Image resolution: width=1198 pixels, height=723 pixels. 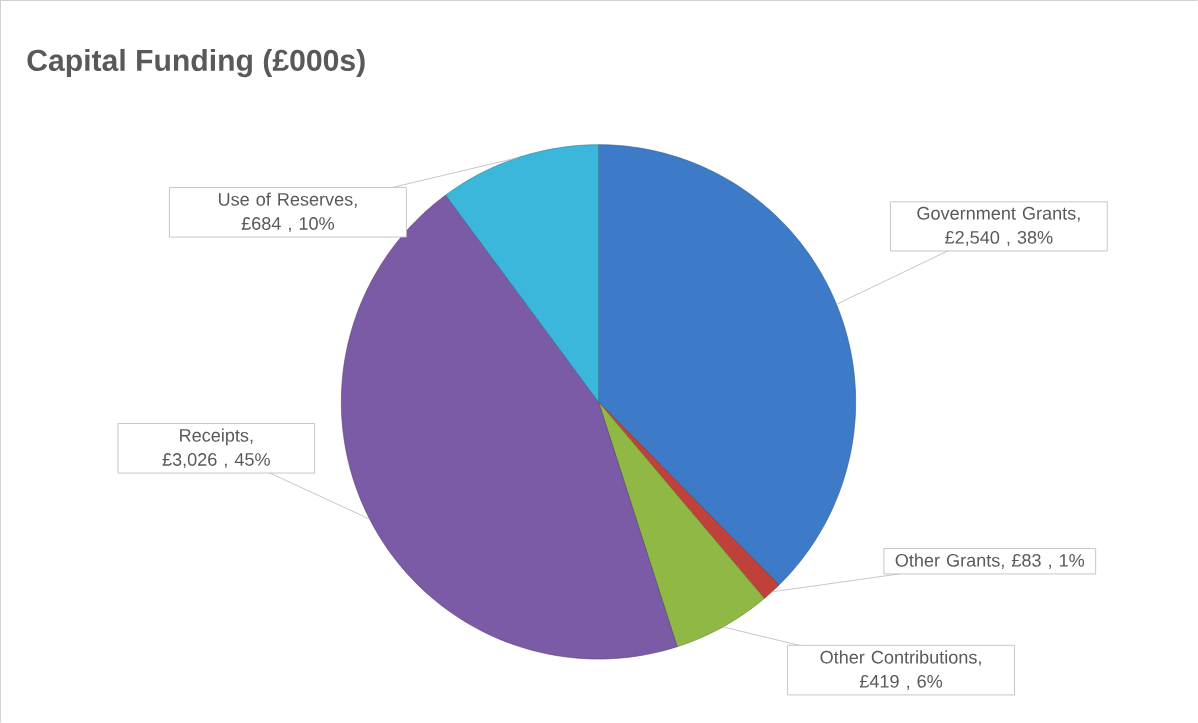 What do you see at coordinates (947, 560) in the screenshot?
I see `slice-label: Other Grants` at bounding box center [947, 560].